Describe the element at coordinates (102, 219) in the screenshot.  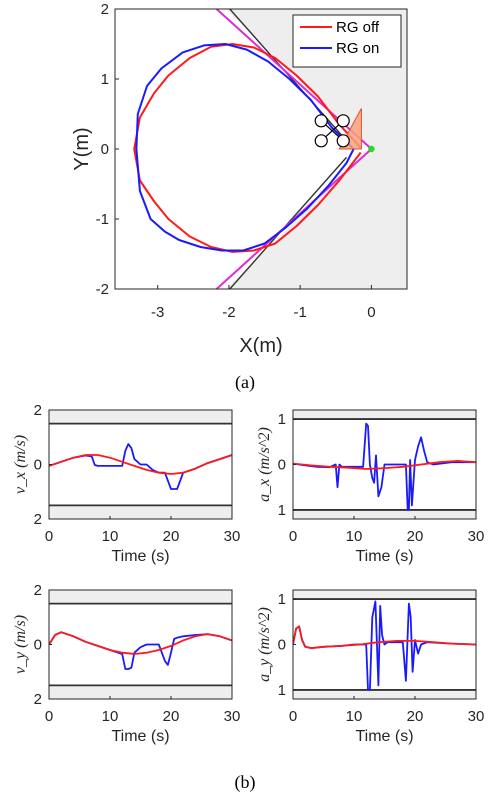
I see `y-tick-label: -1` at that location.